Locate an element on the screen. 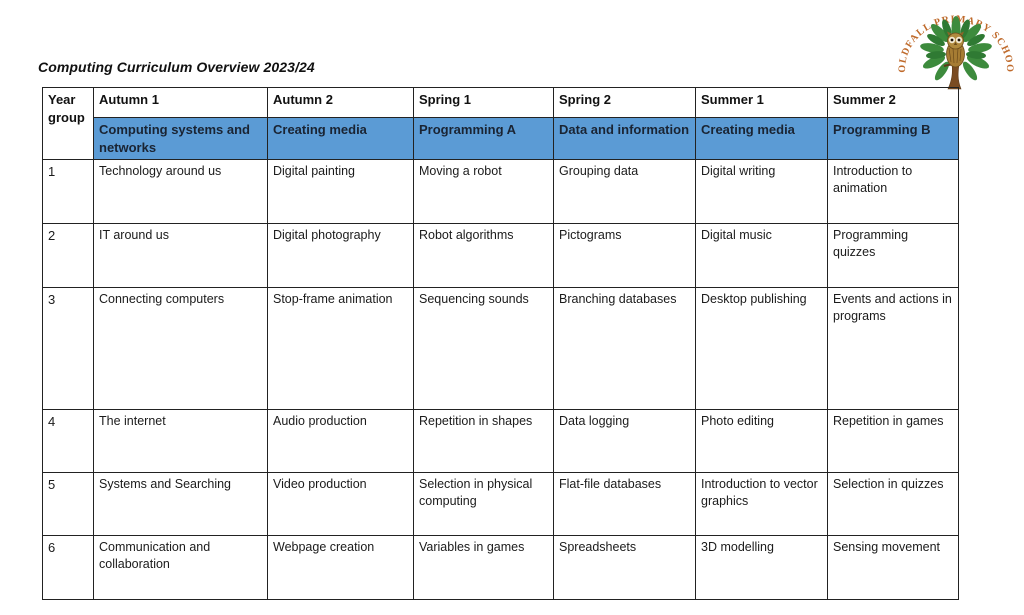  term-header-cell: Summer 2 is located at coordinates (893, 102).